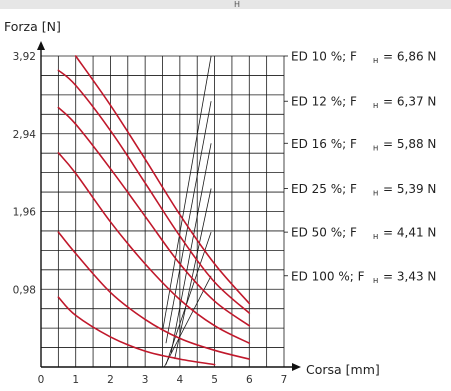  I want to click on x-tick-label: 5, so click(214, 380).